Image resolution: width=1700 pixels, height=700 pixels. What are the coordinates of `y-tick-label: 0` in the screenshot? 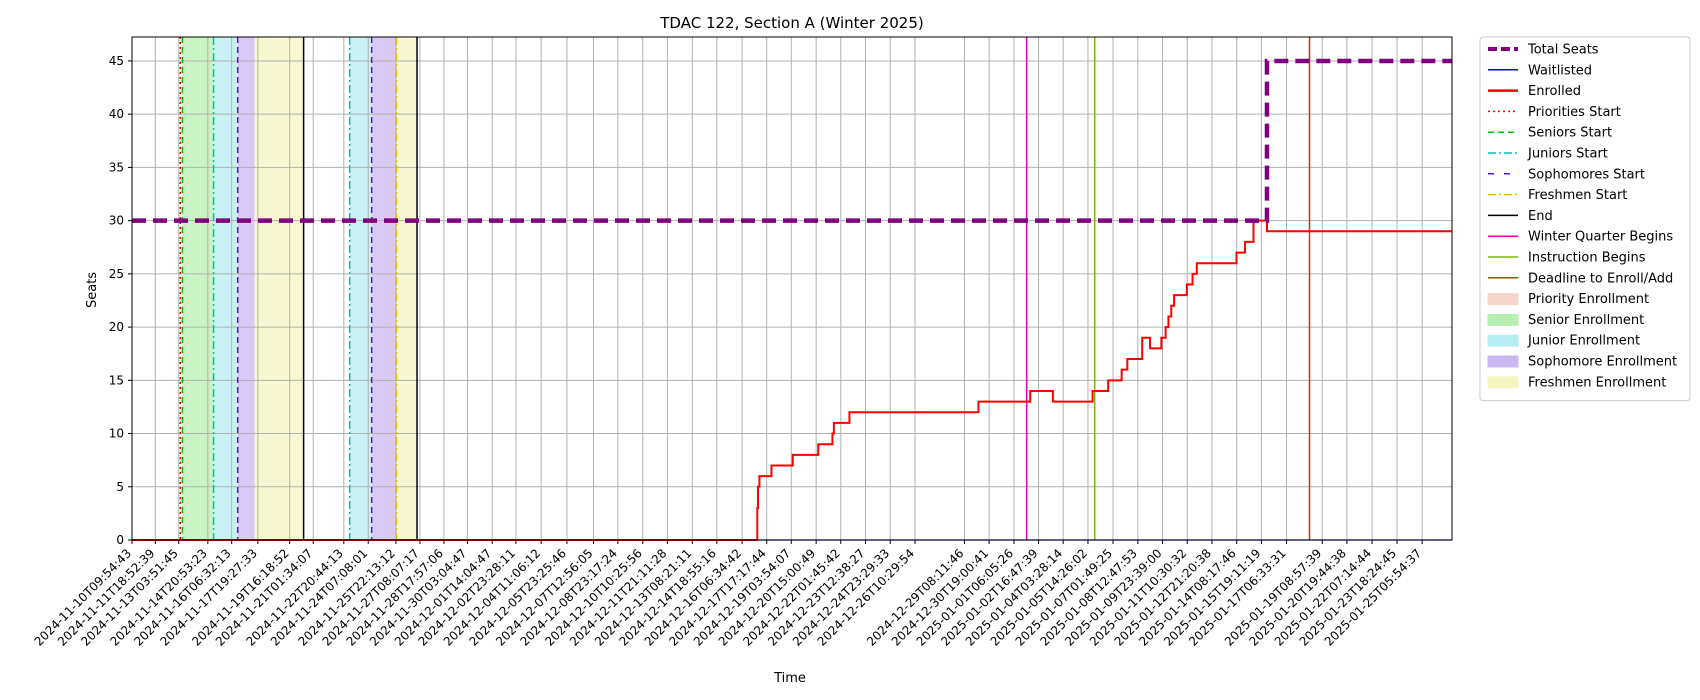 It's located at (120, 540).